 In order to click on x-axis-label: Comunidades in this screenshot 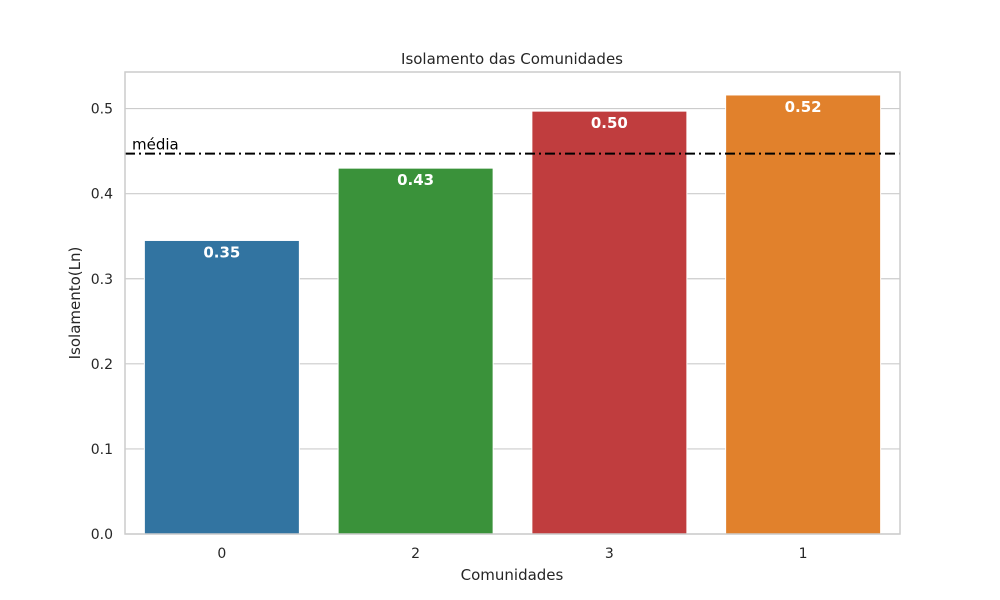, I will do `click(512, 575)`.